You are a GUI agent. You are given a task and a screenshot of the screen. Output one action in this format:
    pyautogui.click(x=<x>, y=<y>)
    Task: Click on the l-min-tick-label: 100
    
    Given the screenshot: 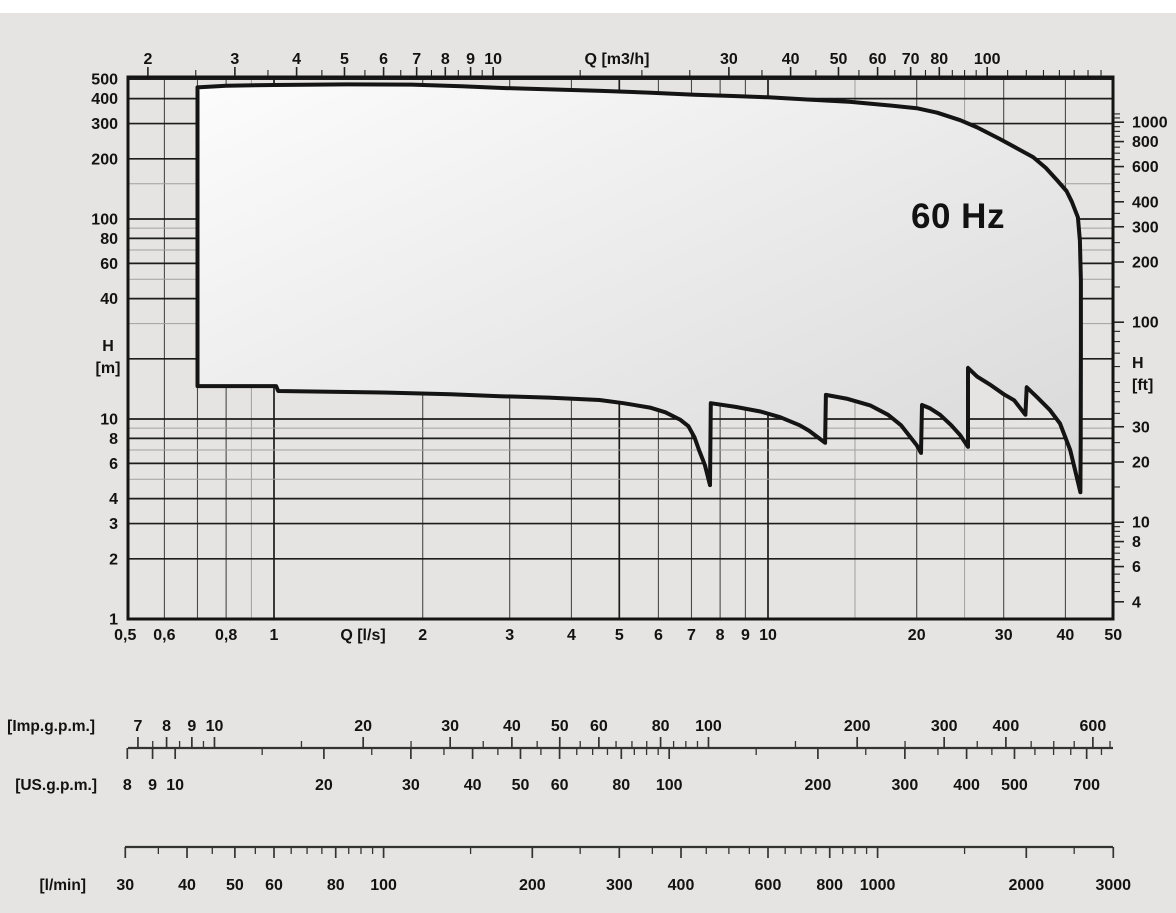 What is the action you would take?
    pyautogui.click(x=383, y=885)
    